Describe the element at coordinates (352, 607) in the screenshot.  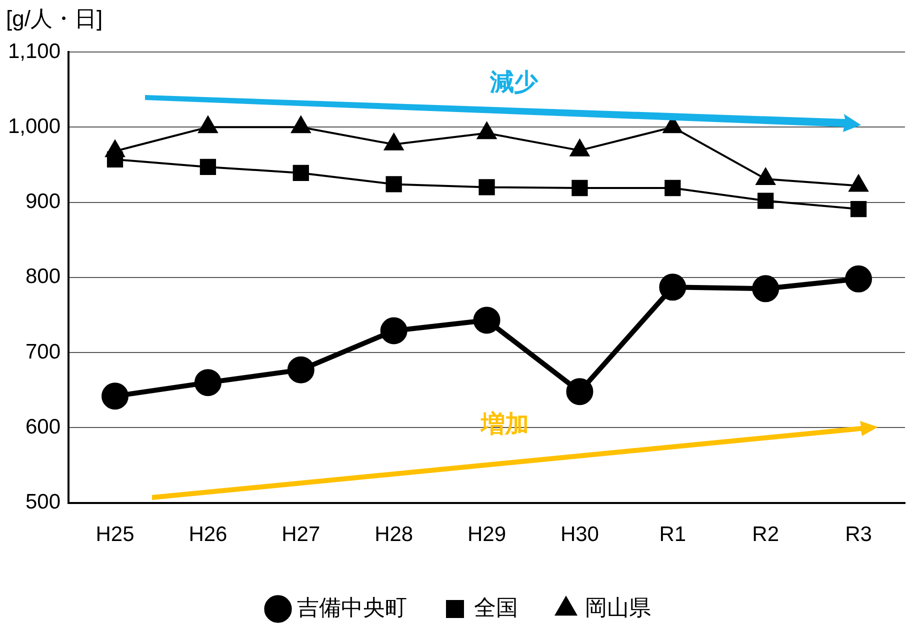
I see `legend-label: 吉備中央町` at that location.